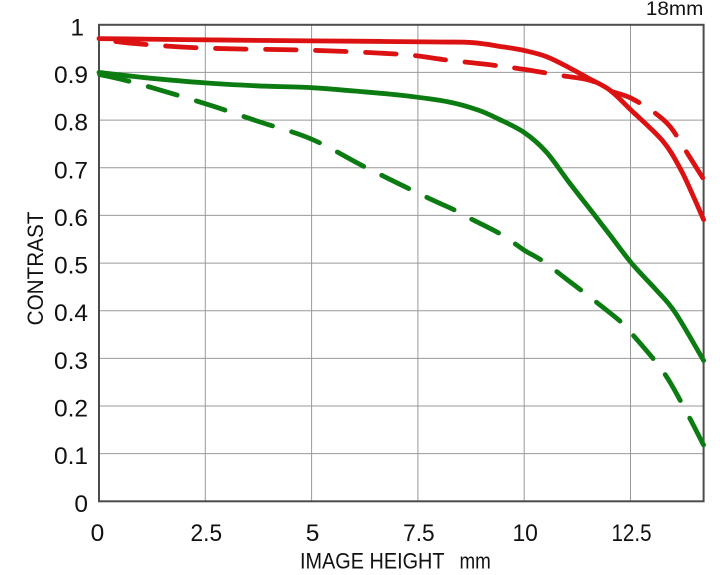 The image size is (720, 575). I want to click on svg-text: 2.5, so click(207, 533).